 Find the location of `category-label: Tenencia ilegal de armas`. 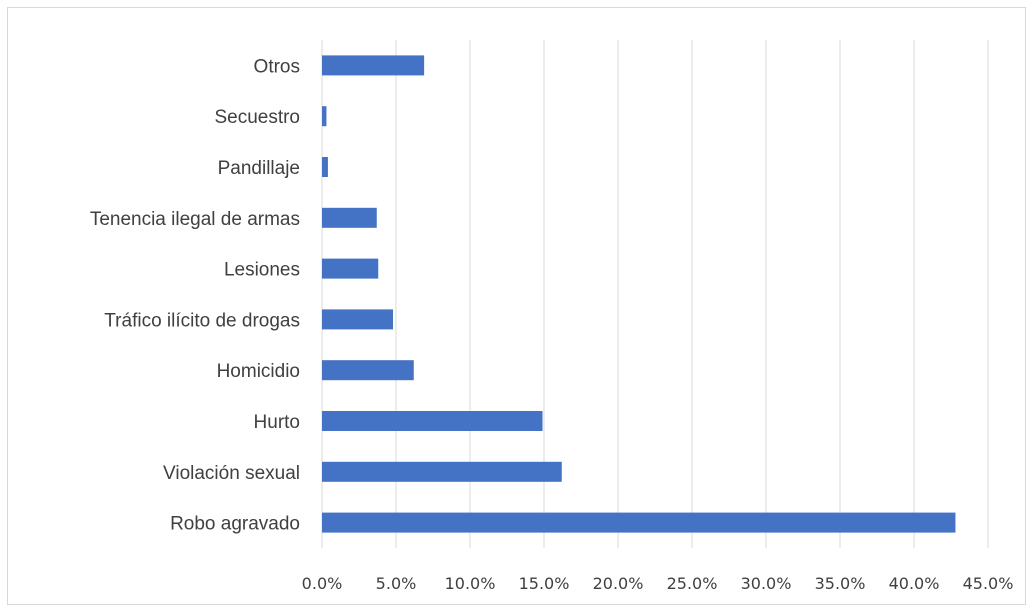

category-label: Tenencia ilegal de armas is located at coordinates (195, 219).